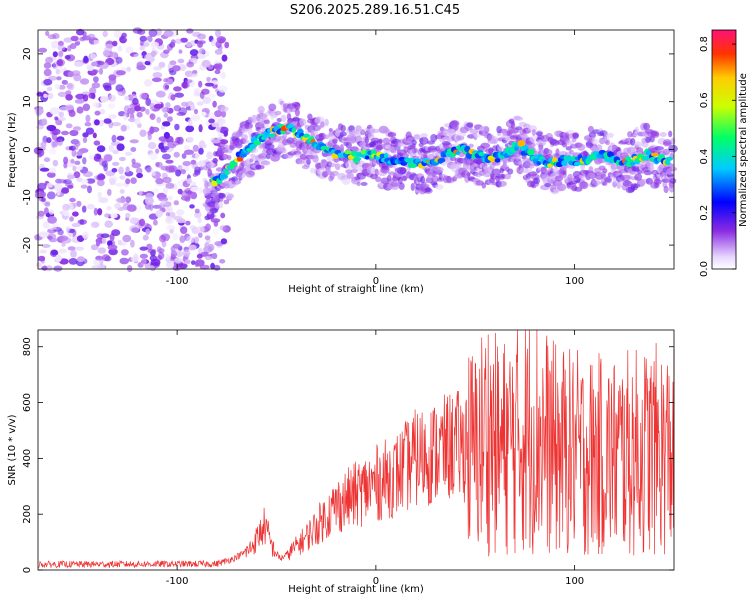 The width and height of the screenshot is (750, 600). What do you see at coordinates (27, 149) in the screenshot?
I see `y-tick-label: 0` at bounding box center [27, 149].